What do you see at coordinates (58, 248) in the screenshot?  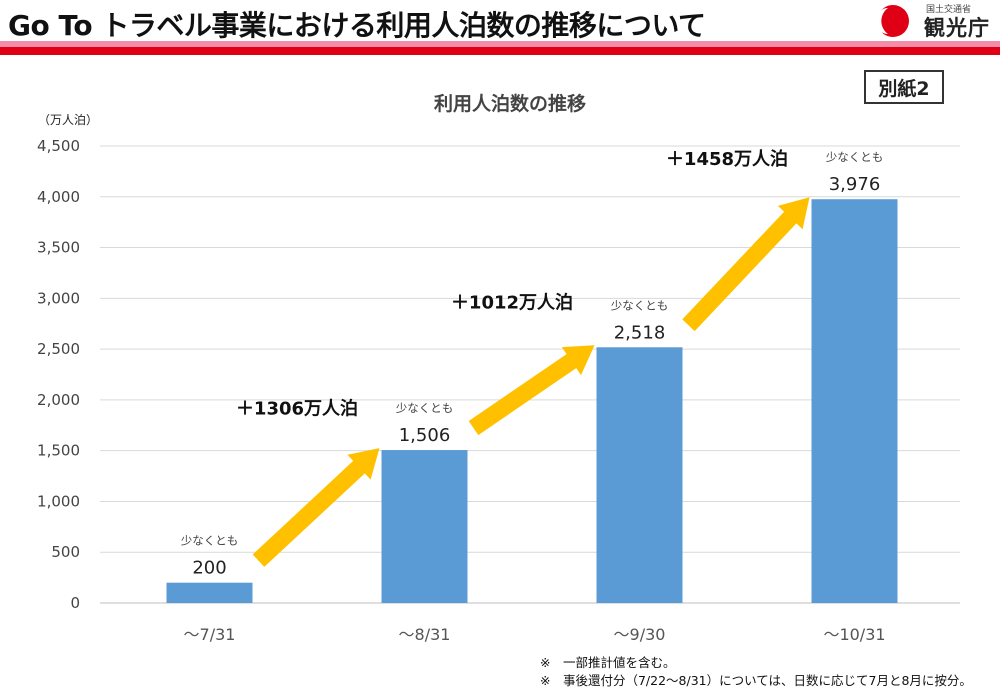 I see `y-tick-label: 3,500` at bounding box center [58, 248].